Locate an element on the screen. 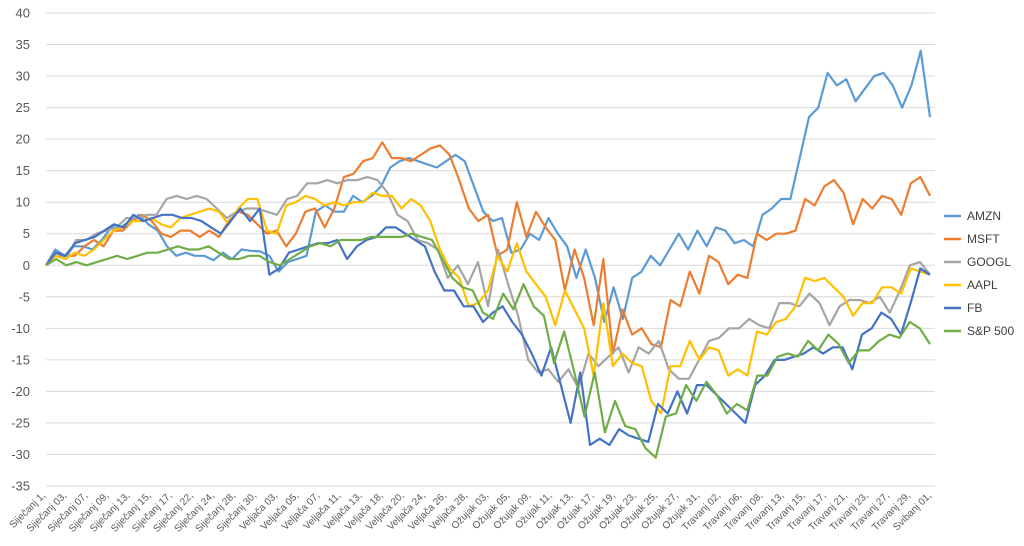 Image resolution: width=1024 pixels, height=546 pixels. legend-label: AMZN is located at coordinates (984, 216).